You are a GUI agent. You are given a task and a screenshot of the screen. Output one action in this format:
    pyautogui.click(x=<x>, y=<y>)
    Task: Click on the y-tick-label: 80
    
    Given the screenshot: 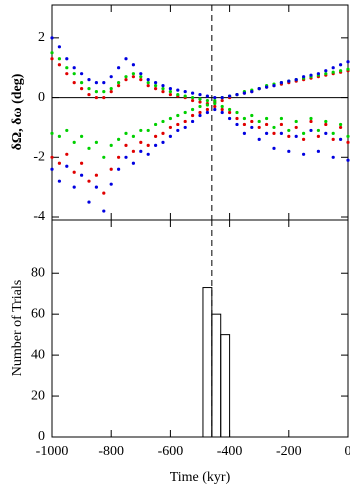 What is the action you would take?
    pyautogui.click(x=38, y=272)
    